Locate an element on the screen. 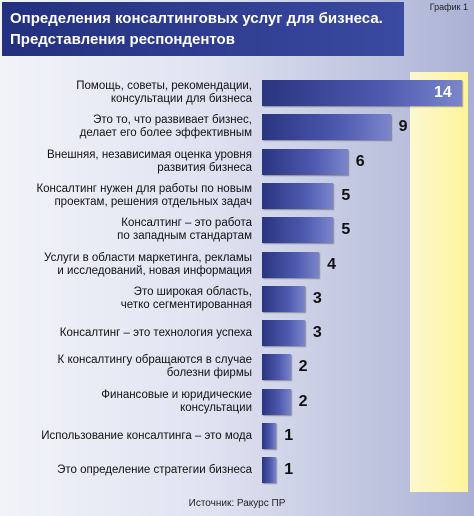  value-label: 4 is located at coordinates (332, 264).